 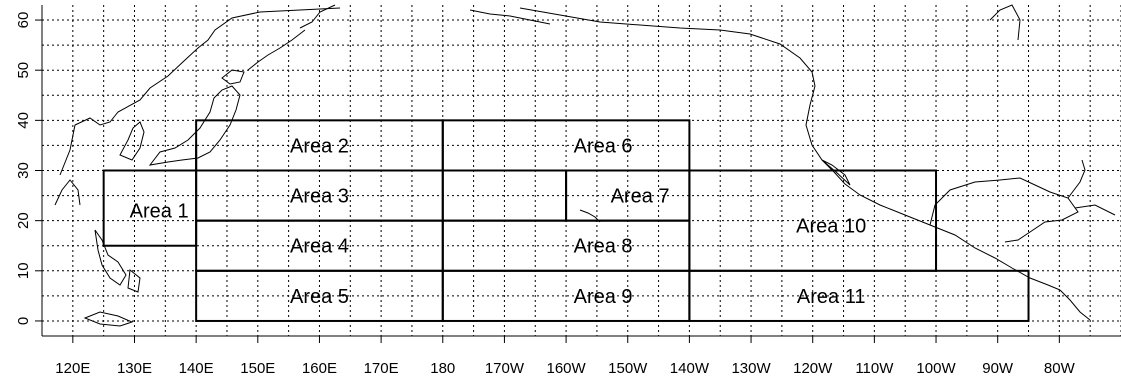 What do you see at coordinates (1004, 210) in the screenshot?
I see `coastline-gulf-of-mexico` at bounding box center [1004, 210].